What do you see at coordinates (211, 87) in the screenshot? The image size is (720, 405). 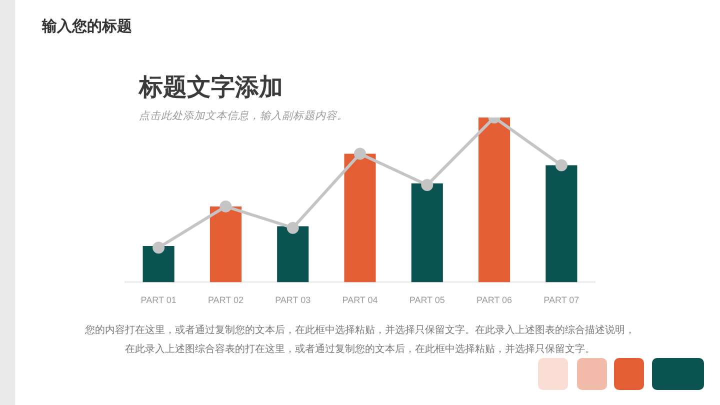 I see `chart-title: 标题文字添加` at bounding box center [211, 87].